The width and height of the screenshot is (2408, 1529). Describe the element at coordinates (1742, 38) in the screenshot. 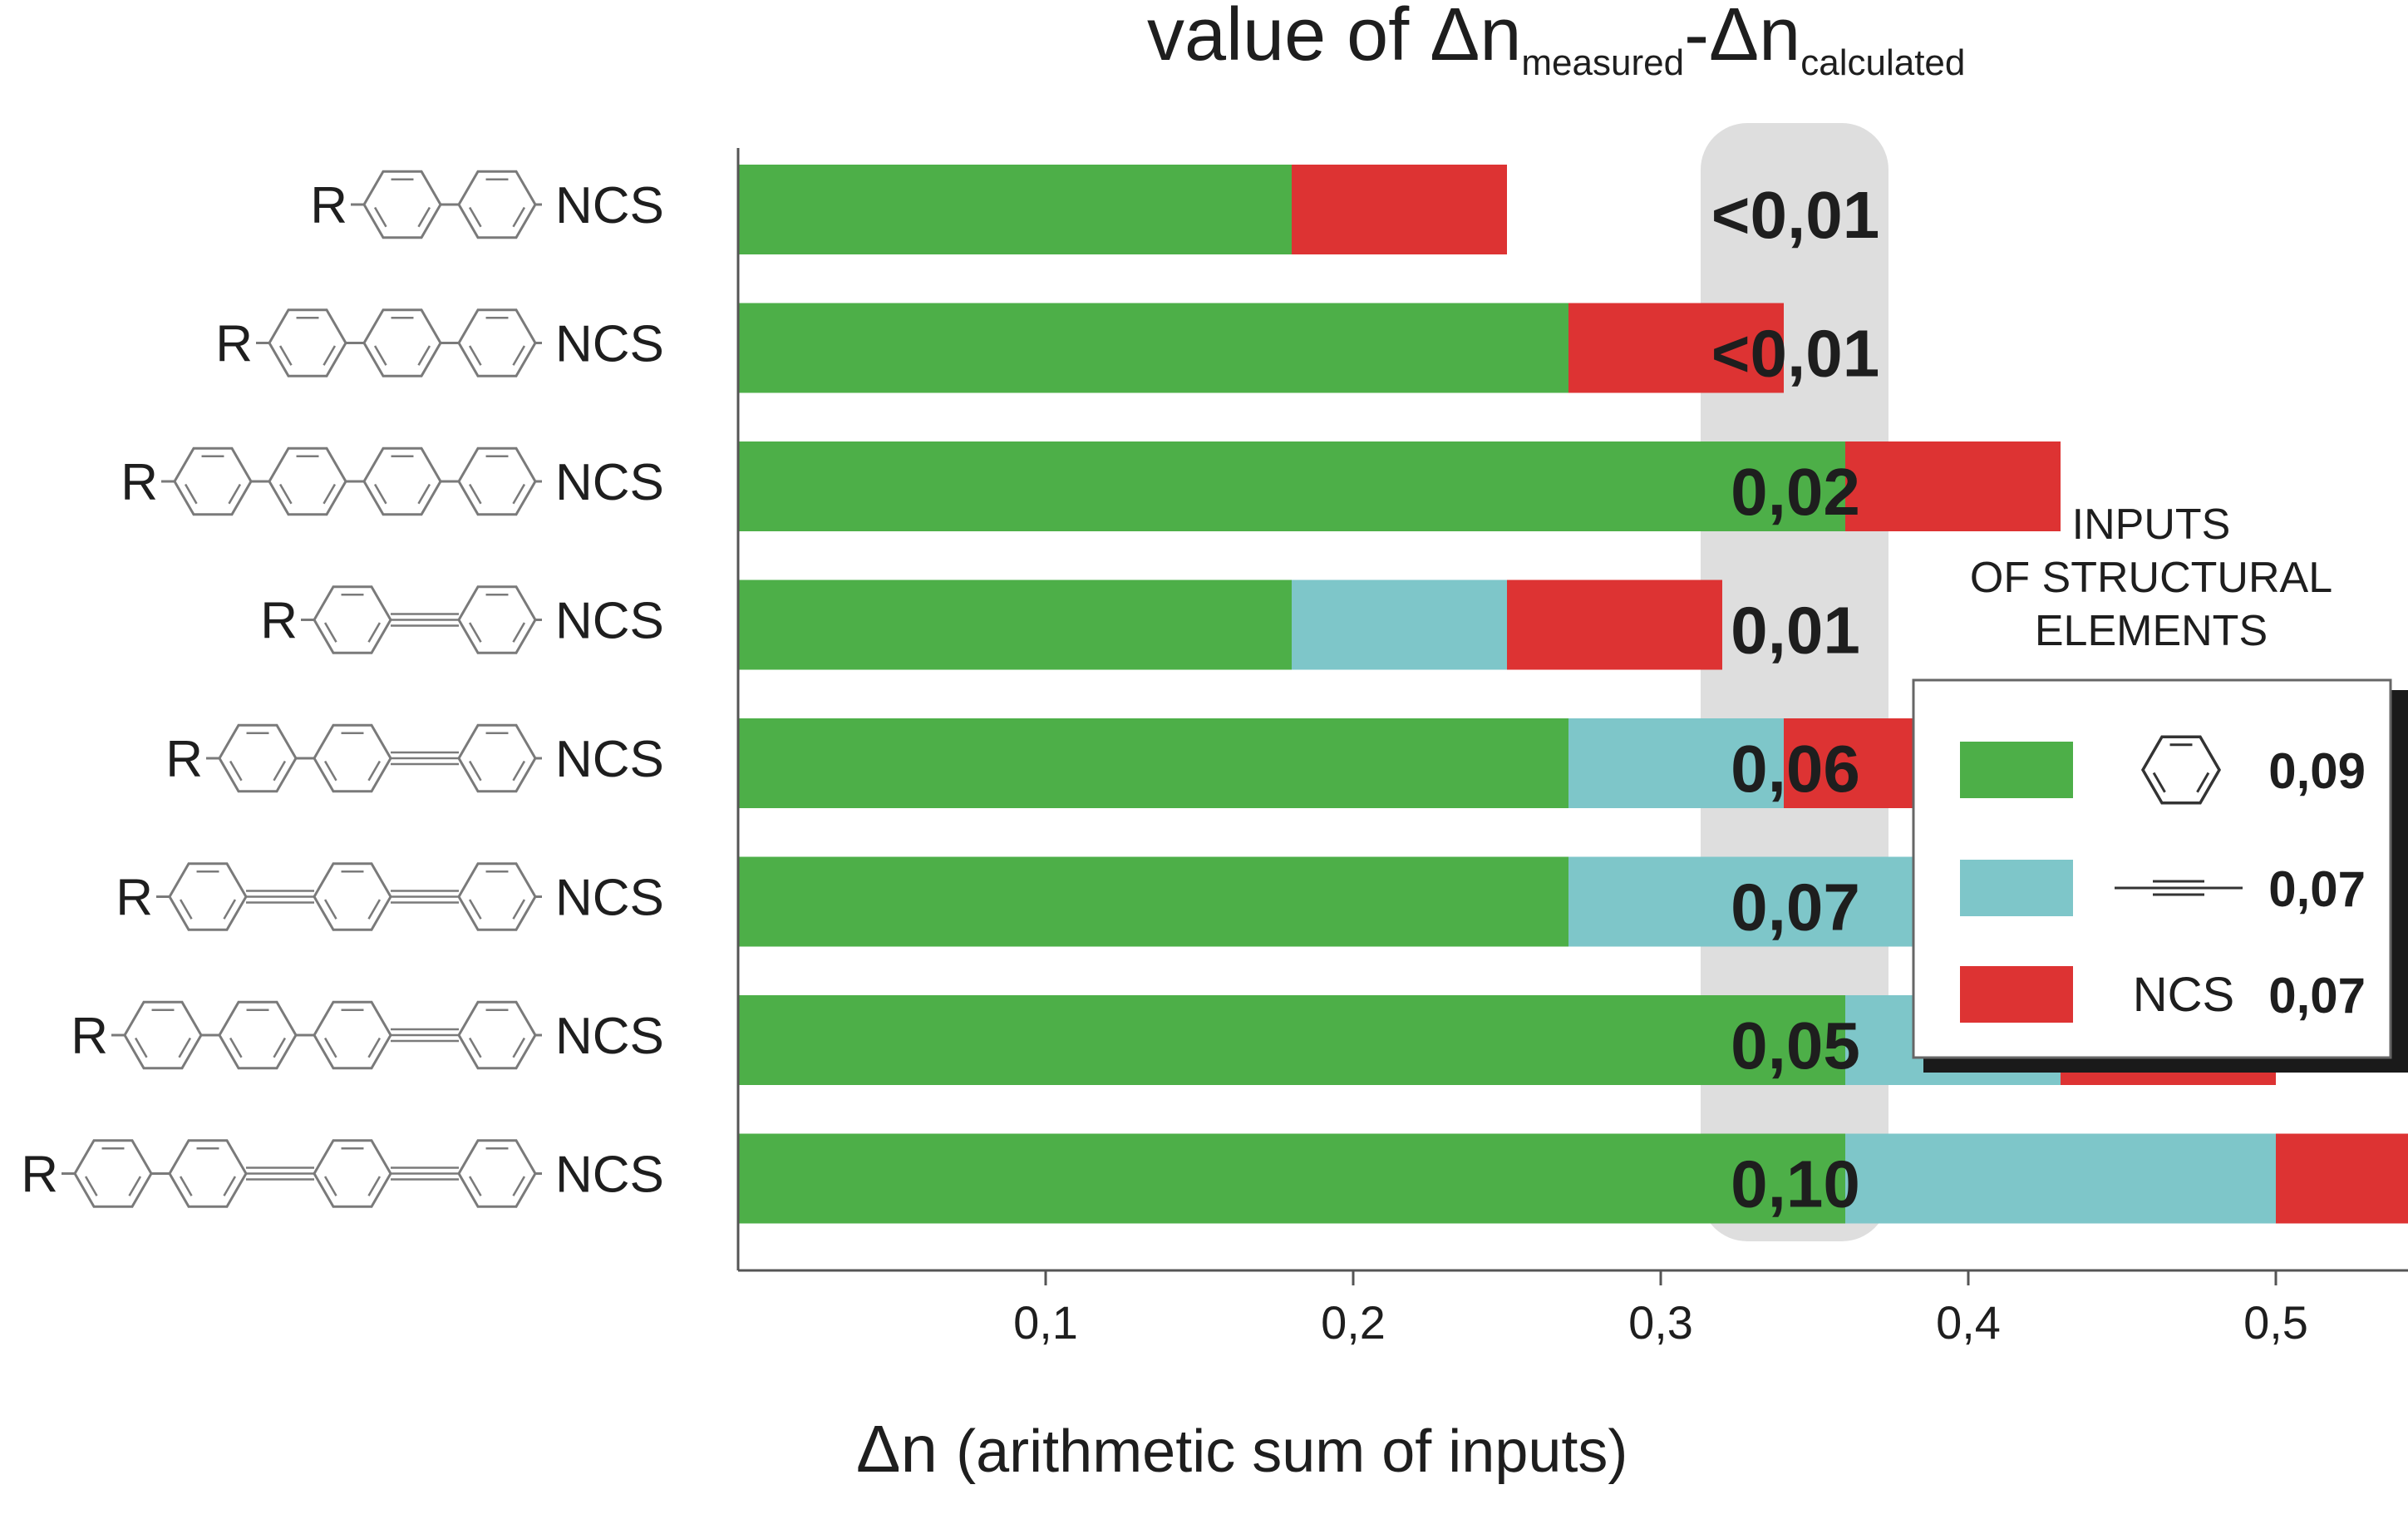

I see `title-separator: -Δn` at that location.